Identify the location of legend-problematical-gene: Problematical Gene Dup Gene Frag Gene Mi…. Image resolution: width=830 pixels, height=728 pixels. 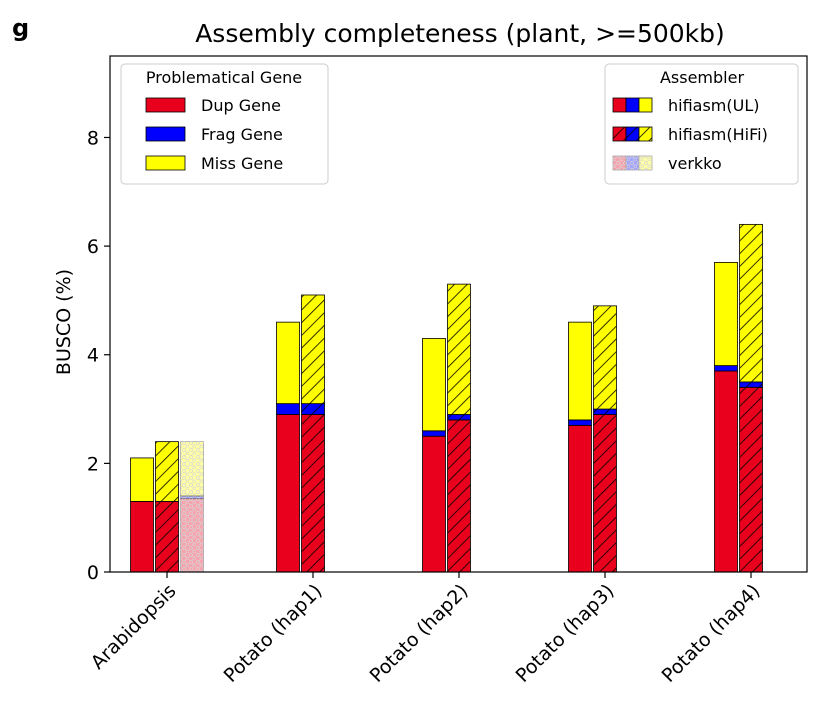
(224, 124).